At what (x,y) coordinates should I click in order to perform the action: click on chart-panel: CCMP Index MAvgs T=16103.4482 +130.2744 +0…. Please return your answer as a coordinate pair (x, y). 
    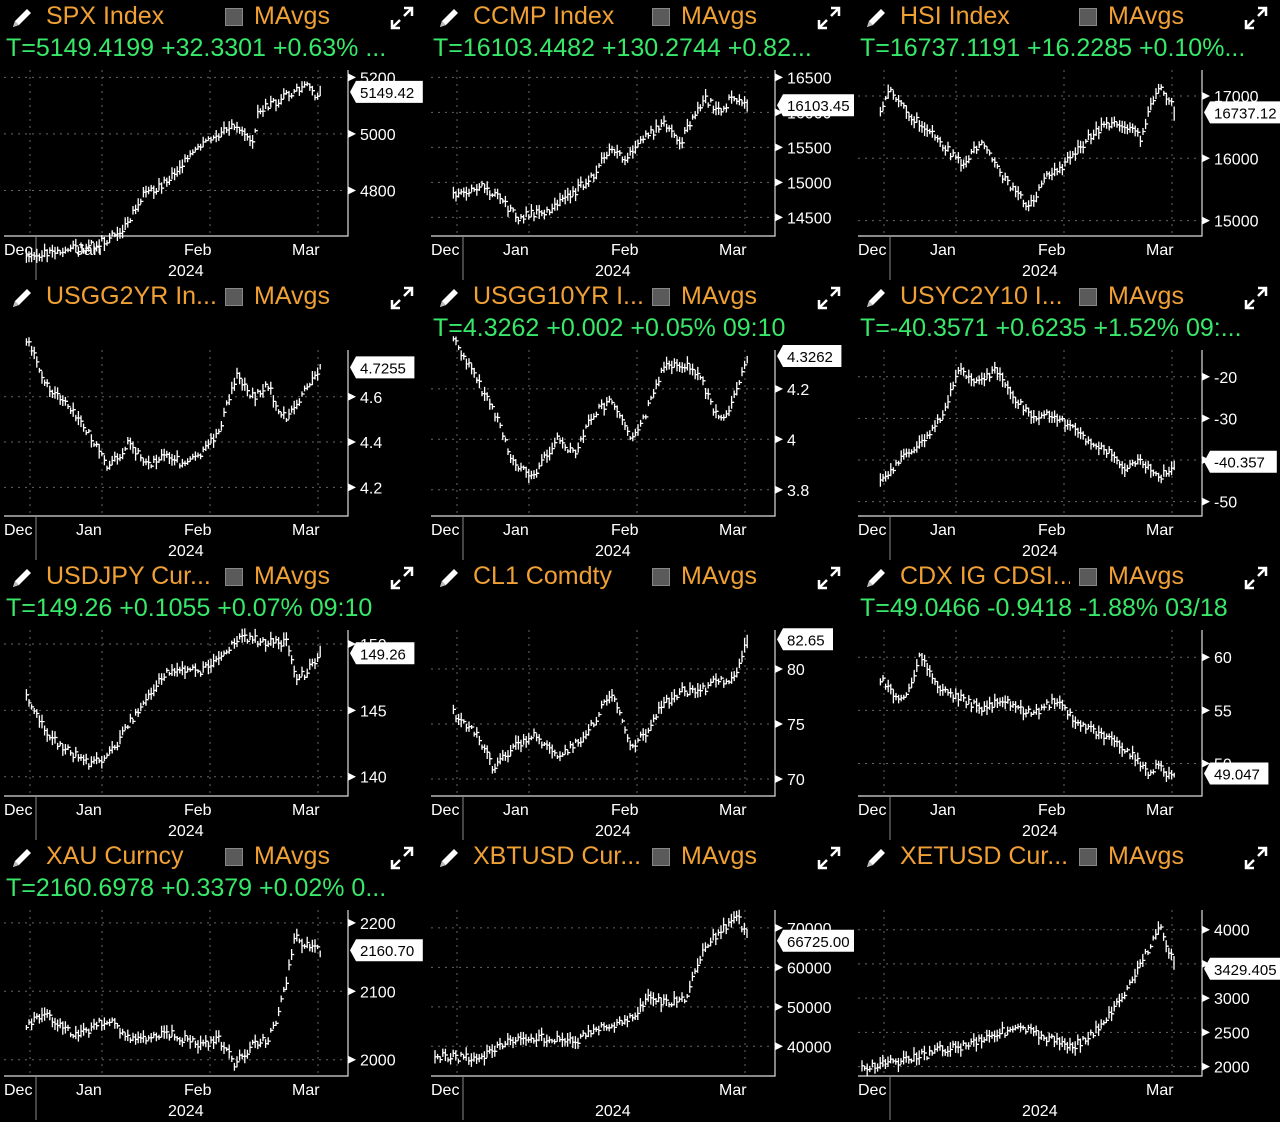
    Looking at the image, I should click on (640, 140).